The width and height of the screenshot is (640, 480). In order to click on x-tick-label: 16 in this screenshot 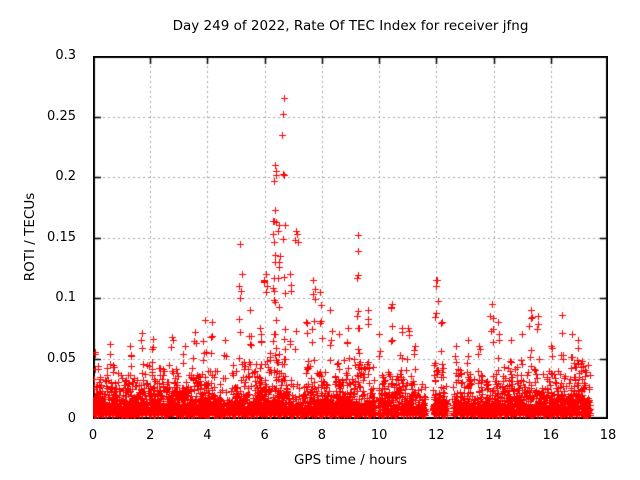, I will do `click(551, 435)`.